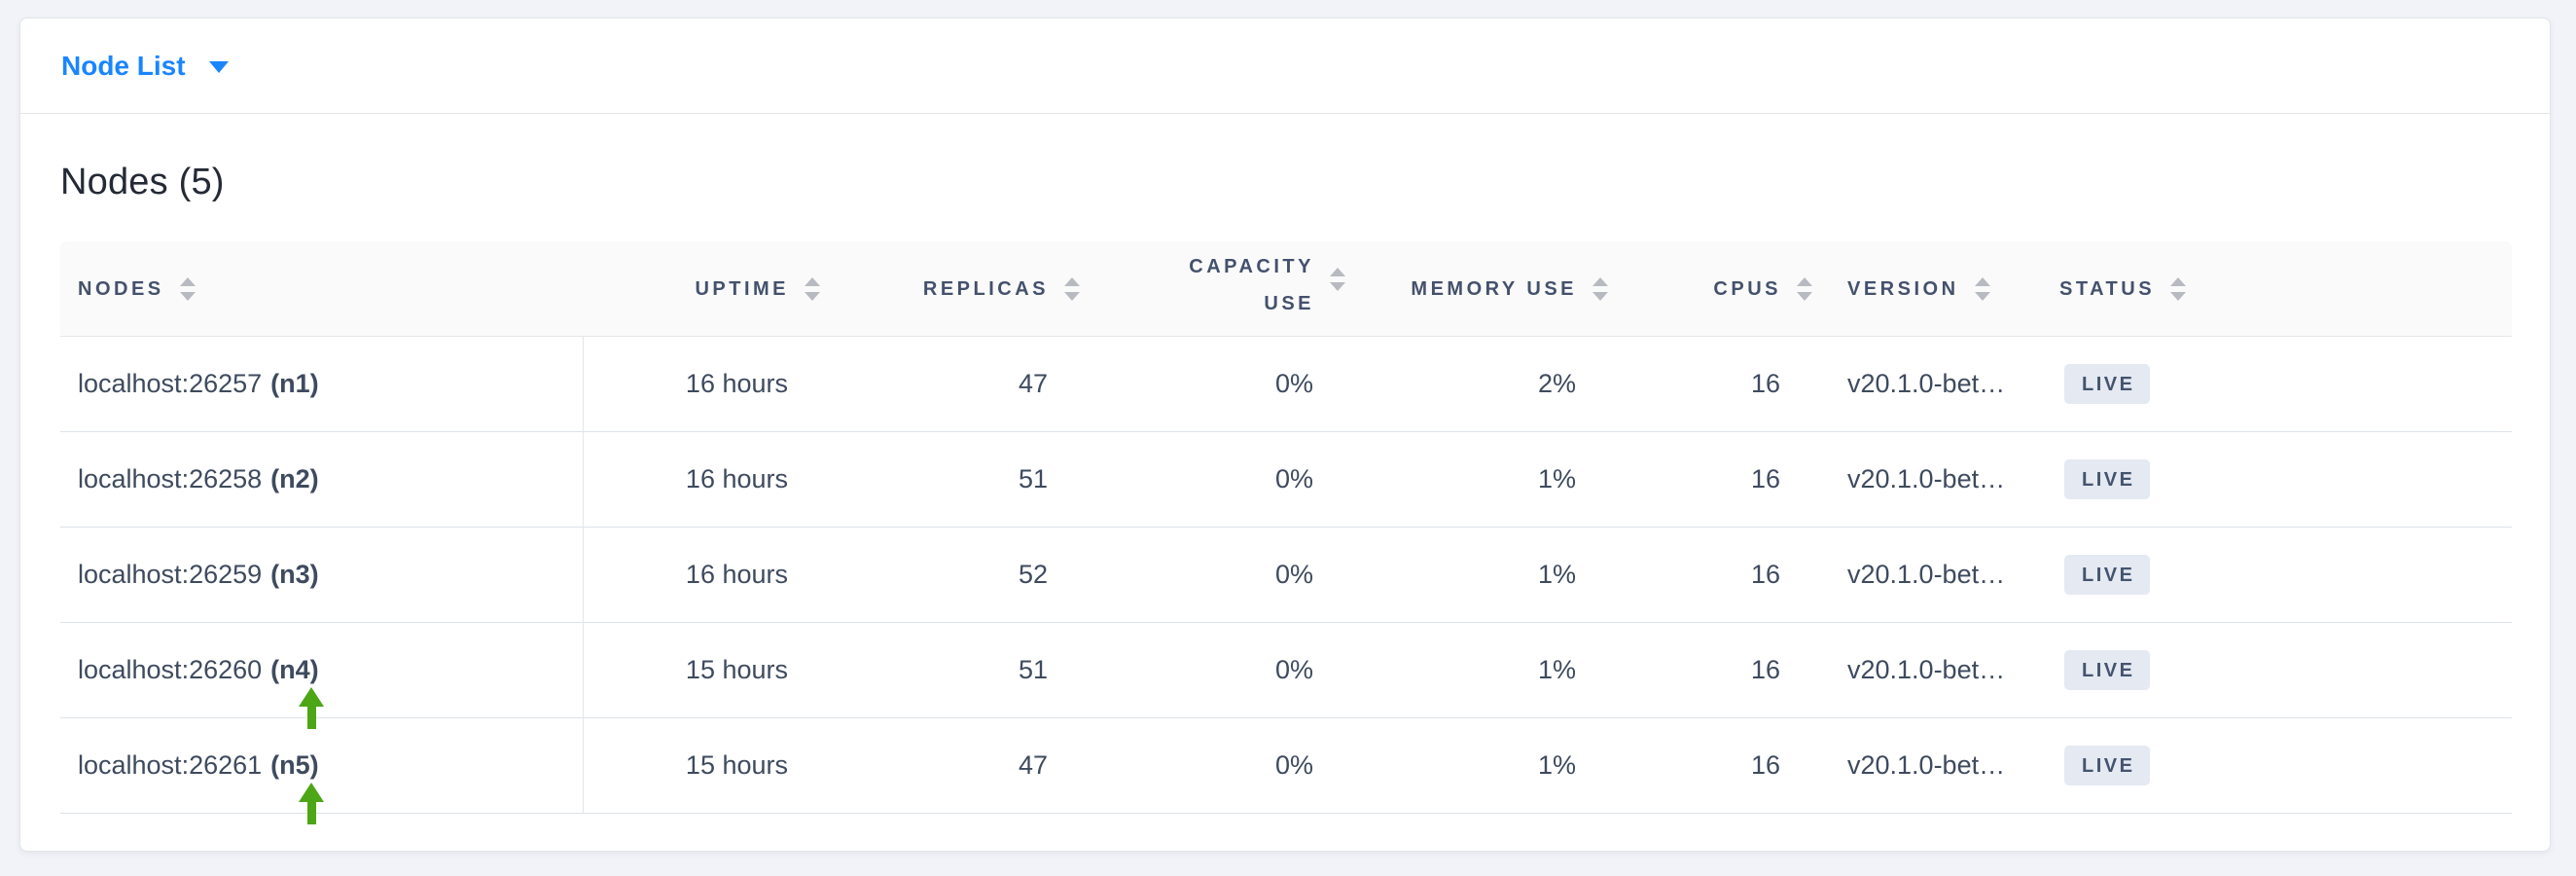 The width and height of the screenshot is (2576, 876). I want to click on column-label: NODES, so click(121, 289).